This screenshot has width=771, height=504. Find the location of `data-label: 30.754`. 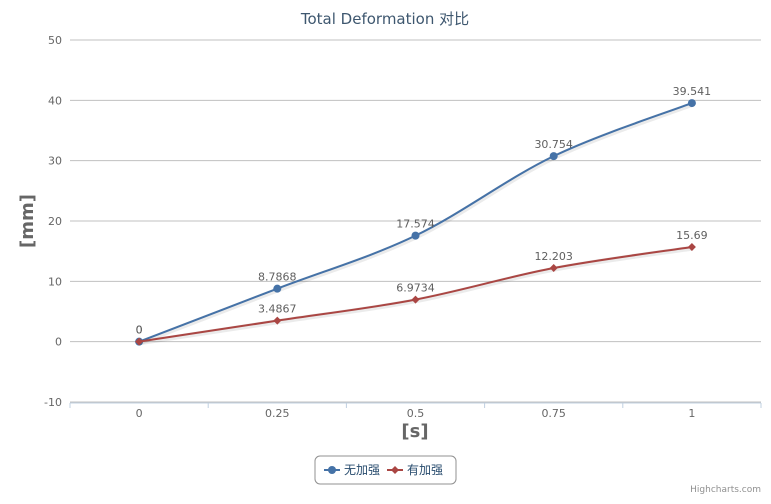

data-label: 30.754 is located at coordinates (553, 144).